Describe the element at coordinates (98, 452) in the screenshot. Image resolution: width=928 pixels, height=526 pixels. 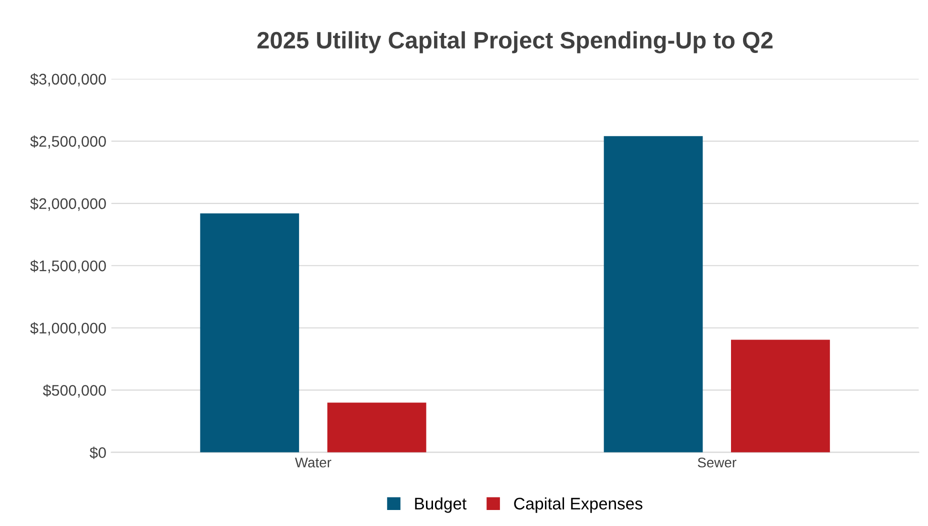
I see `y-tick-label: $0` at that location.